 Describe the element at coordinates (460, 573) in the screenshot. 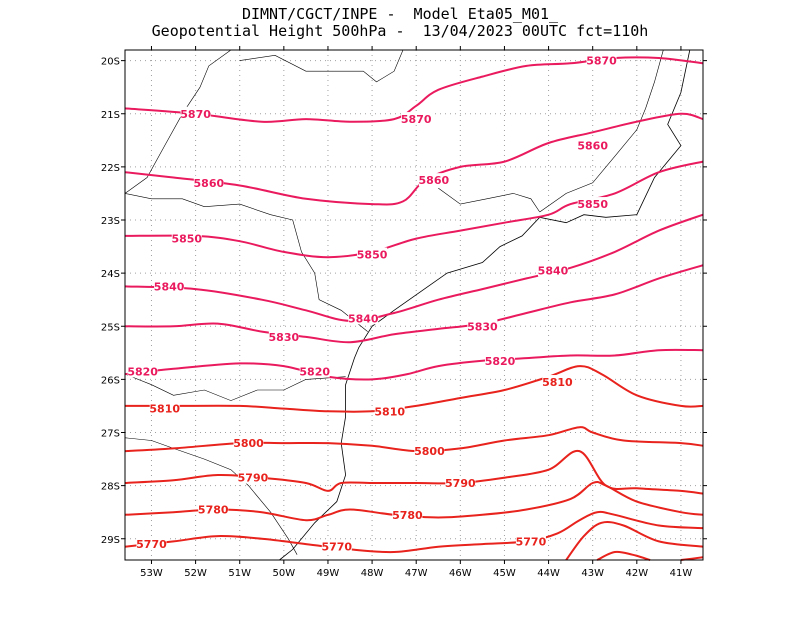

I see `lon-label: 46W` at that location.